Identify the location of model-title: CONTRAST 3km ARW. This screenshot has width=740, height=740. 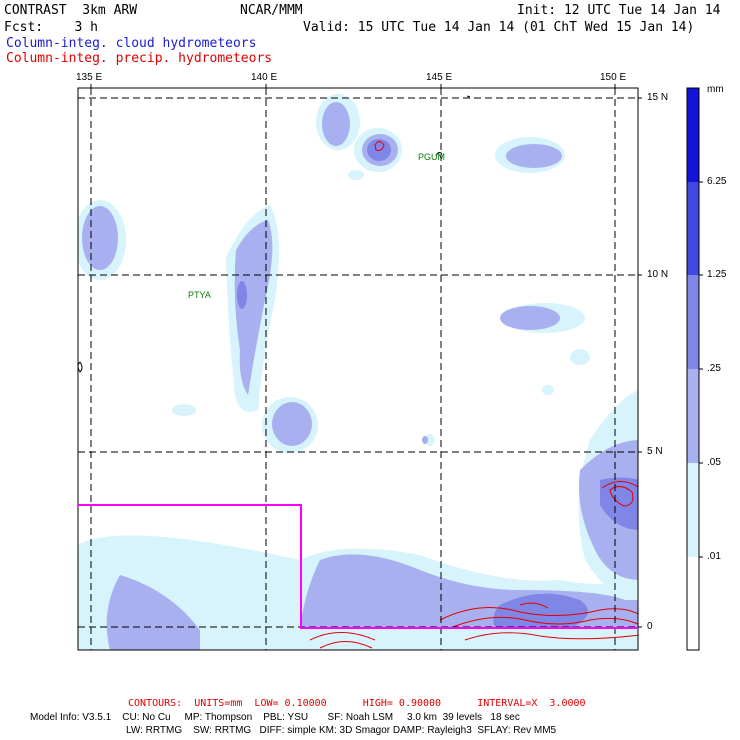
(71, 10).